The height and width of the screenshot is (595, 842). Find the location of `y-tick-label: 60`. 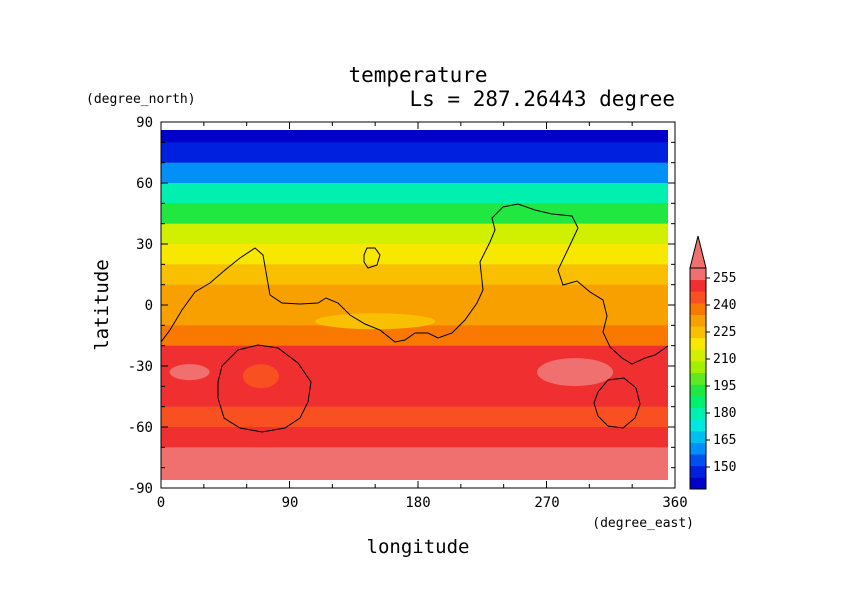

y-tick-label: 60 is located at coordinates (144, 184).